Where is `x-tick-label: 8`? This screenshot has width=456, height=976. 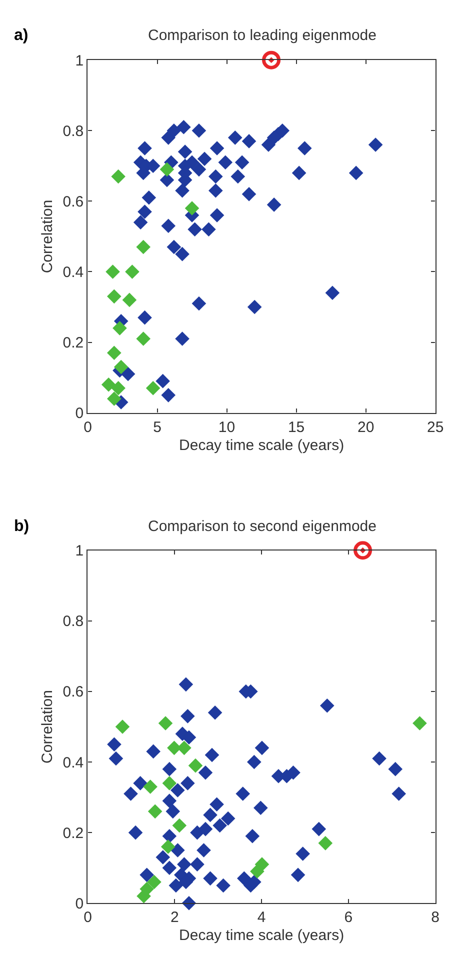
x-tick-label: 8 is located at coordinates (435, 917).